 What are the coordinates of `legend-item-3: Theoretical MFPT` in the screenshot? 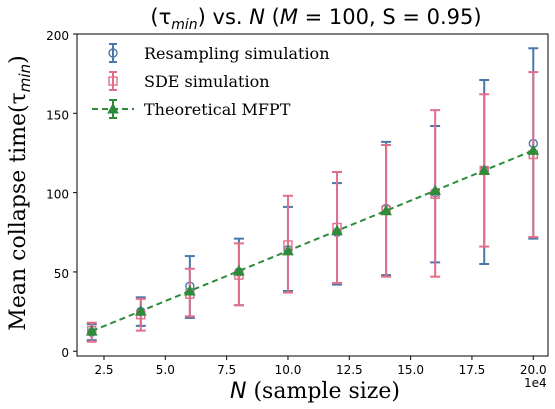 It's located at (191, 109).